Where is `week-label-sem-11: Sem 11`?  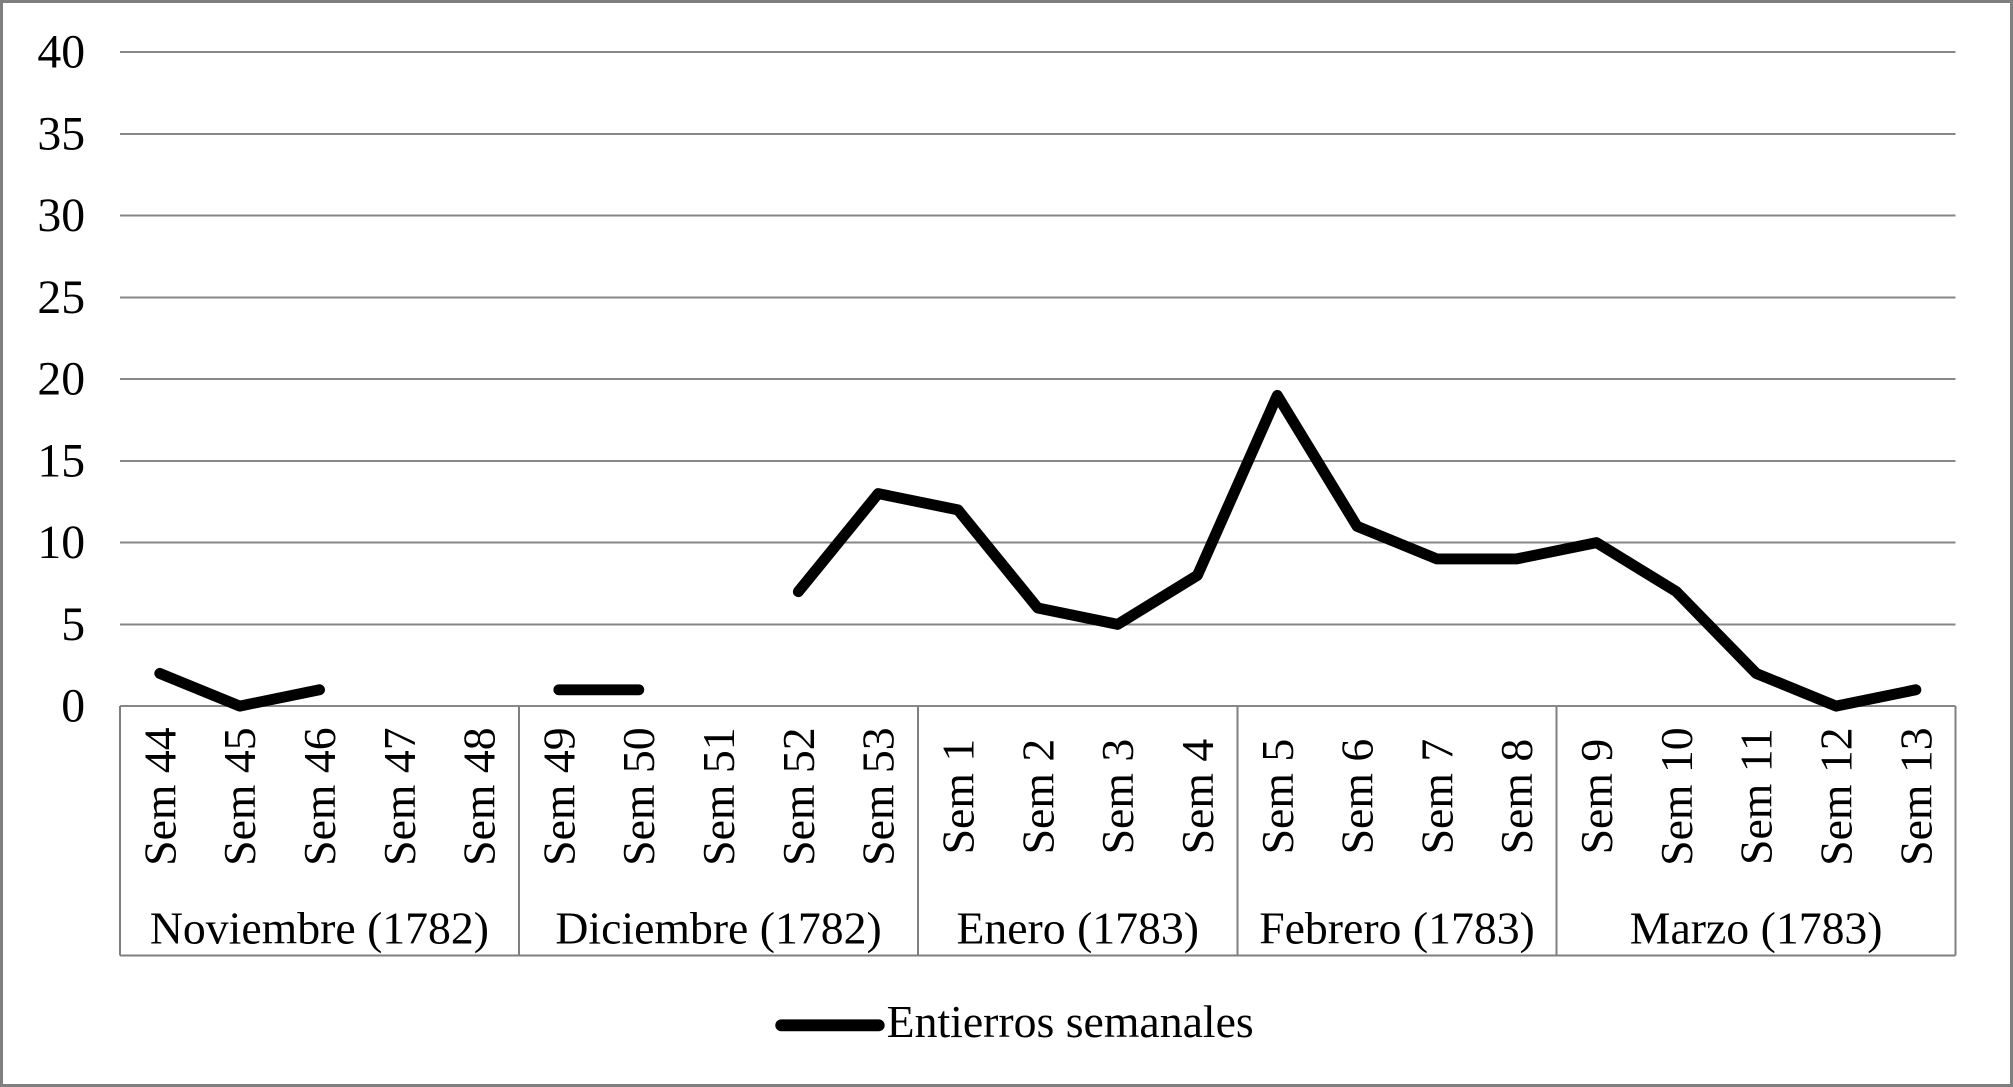
week-label-sem-11: Sem 11 is located at coordinates (1756, 796).